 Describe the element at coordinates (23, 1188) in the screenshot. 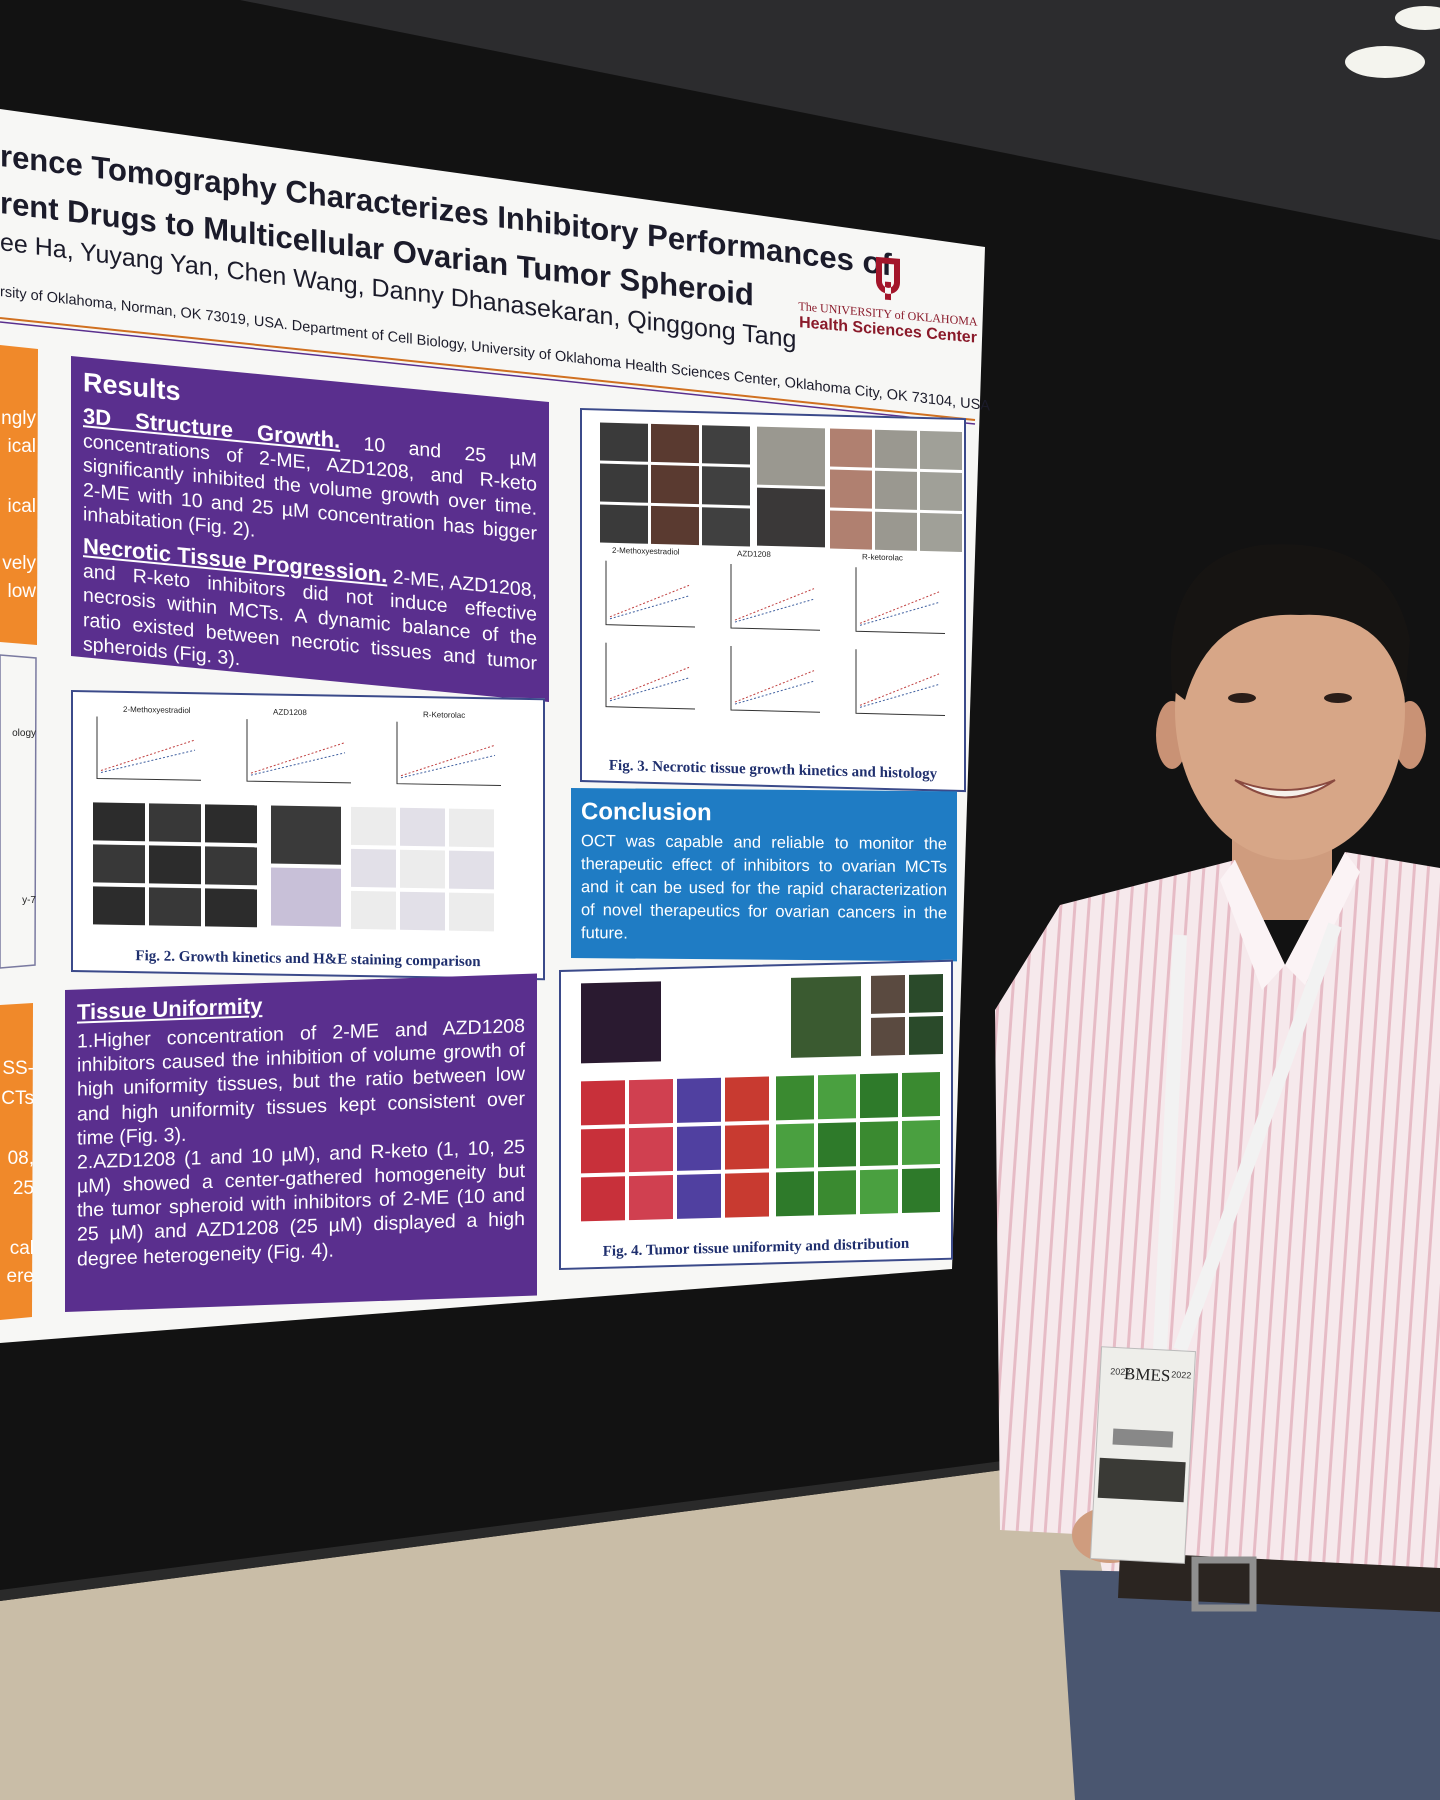

I see `fragment-text: 25` at that location.